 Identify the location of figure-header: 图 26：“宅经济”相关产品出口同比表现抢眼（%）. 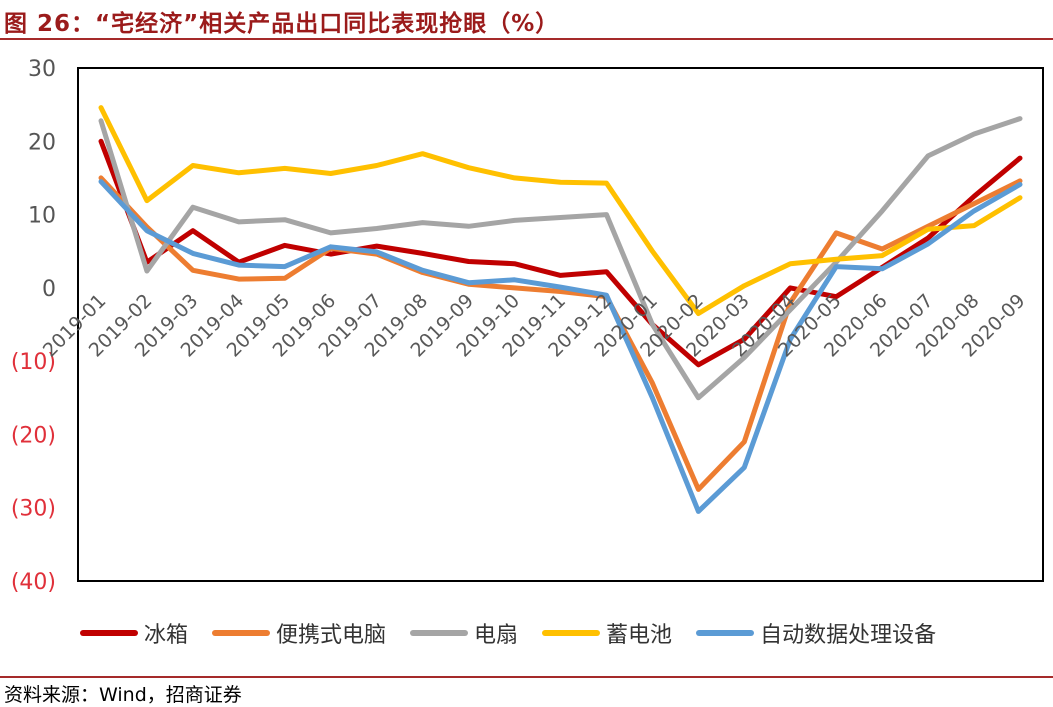
(526, 20).